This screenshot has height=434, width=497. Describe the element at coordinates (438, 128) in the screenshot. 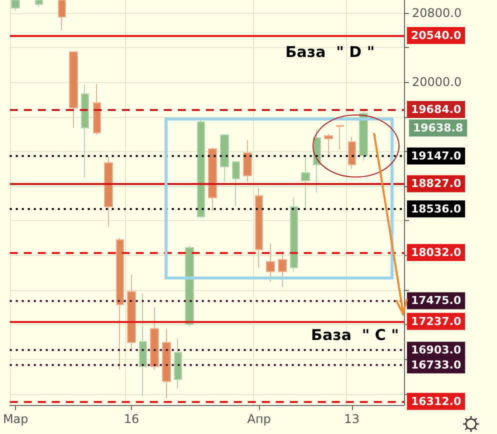

I see `text: 19638.8` at that location.